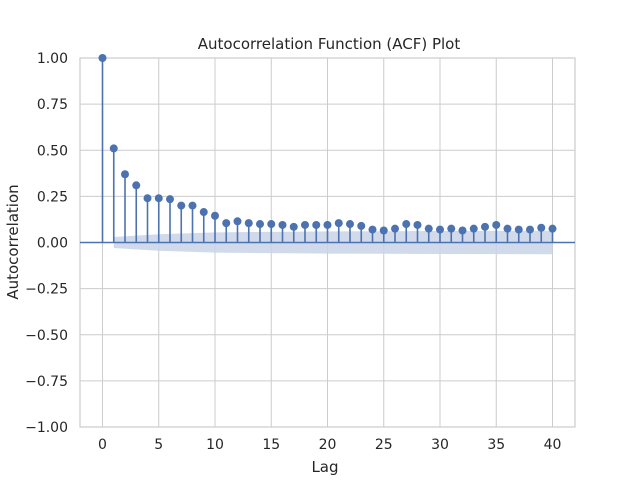  I want to click on x-tick-label: 15, so click(271, 445).